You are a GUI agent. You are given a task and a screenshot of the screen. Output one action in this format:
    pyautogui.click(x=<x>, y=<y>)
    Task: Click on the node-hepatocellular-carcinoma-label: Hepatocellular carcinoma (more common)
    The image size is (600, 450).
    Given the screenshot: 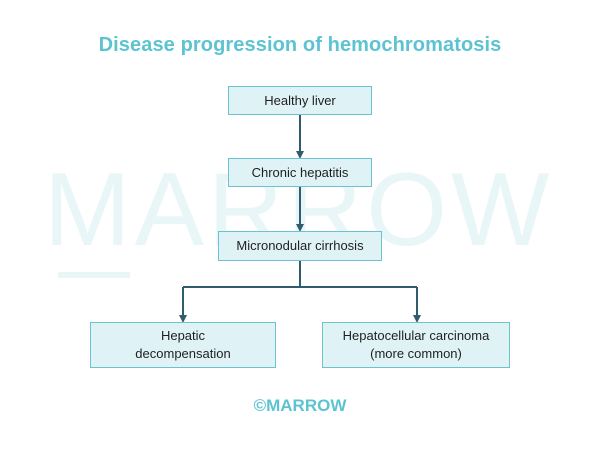 What is the action you would take?
    pyautogui.click(x=416, y=344)
    